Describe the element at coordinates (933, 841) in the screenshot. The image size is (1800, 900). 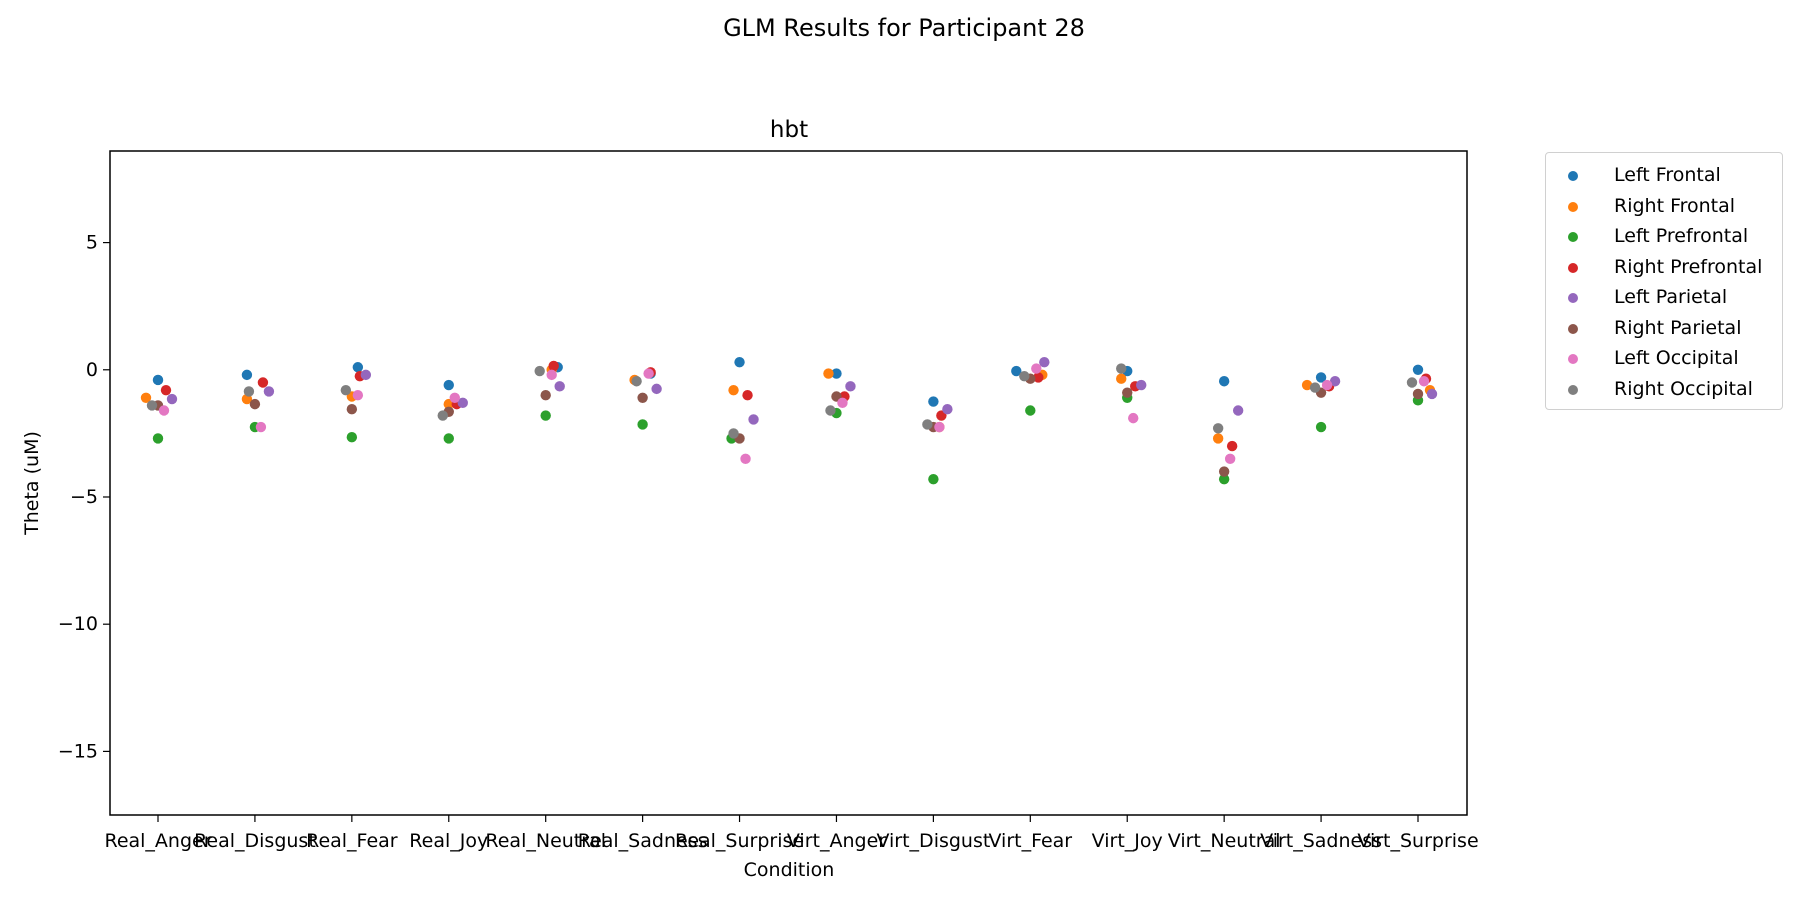
I see `x-tick-label: Virt_Disgust` at that location.